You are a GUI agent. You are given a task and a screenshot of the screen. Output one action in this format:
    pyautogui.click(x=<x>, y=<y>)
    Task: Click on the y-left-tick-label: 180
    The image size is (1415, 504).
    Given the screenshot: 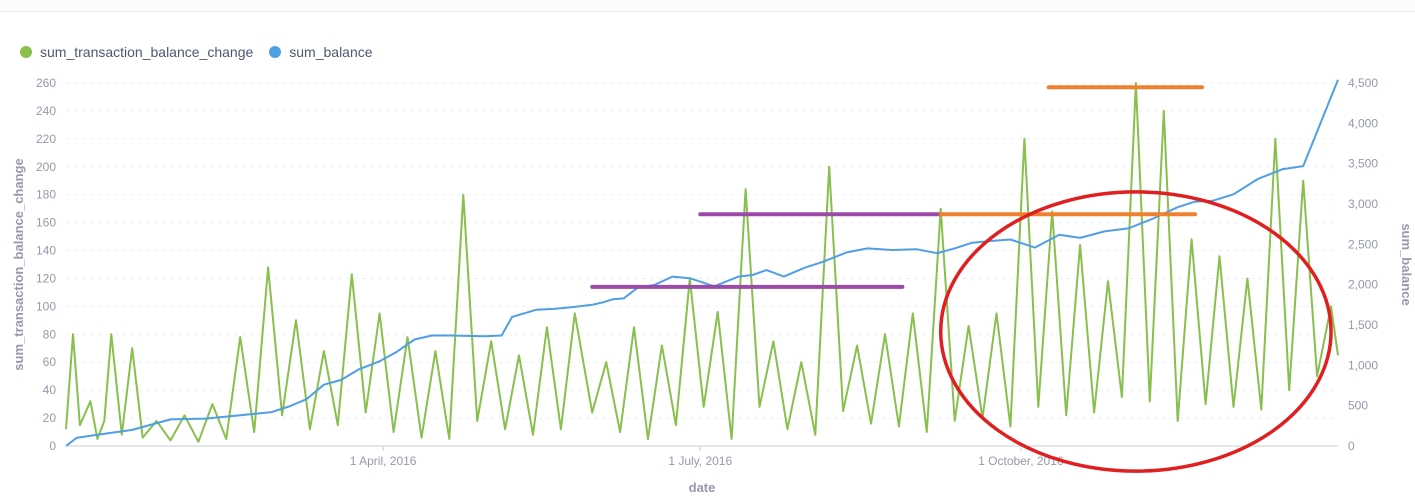 What is the action you would take?
    pyautogui.click(x=46, y=195)
    